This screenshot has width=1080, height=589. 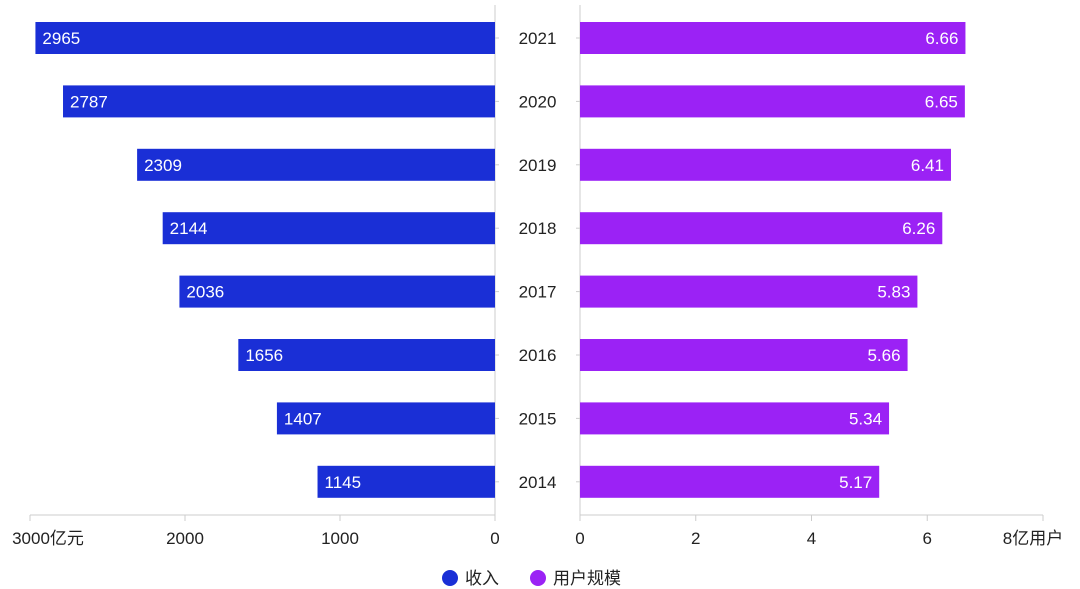 What do you see at coordinates (538, 228) in the screenshot?
I see `category-label-2018: 2018` at bounding box center [538, 228].